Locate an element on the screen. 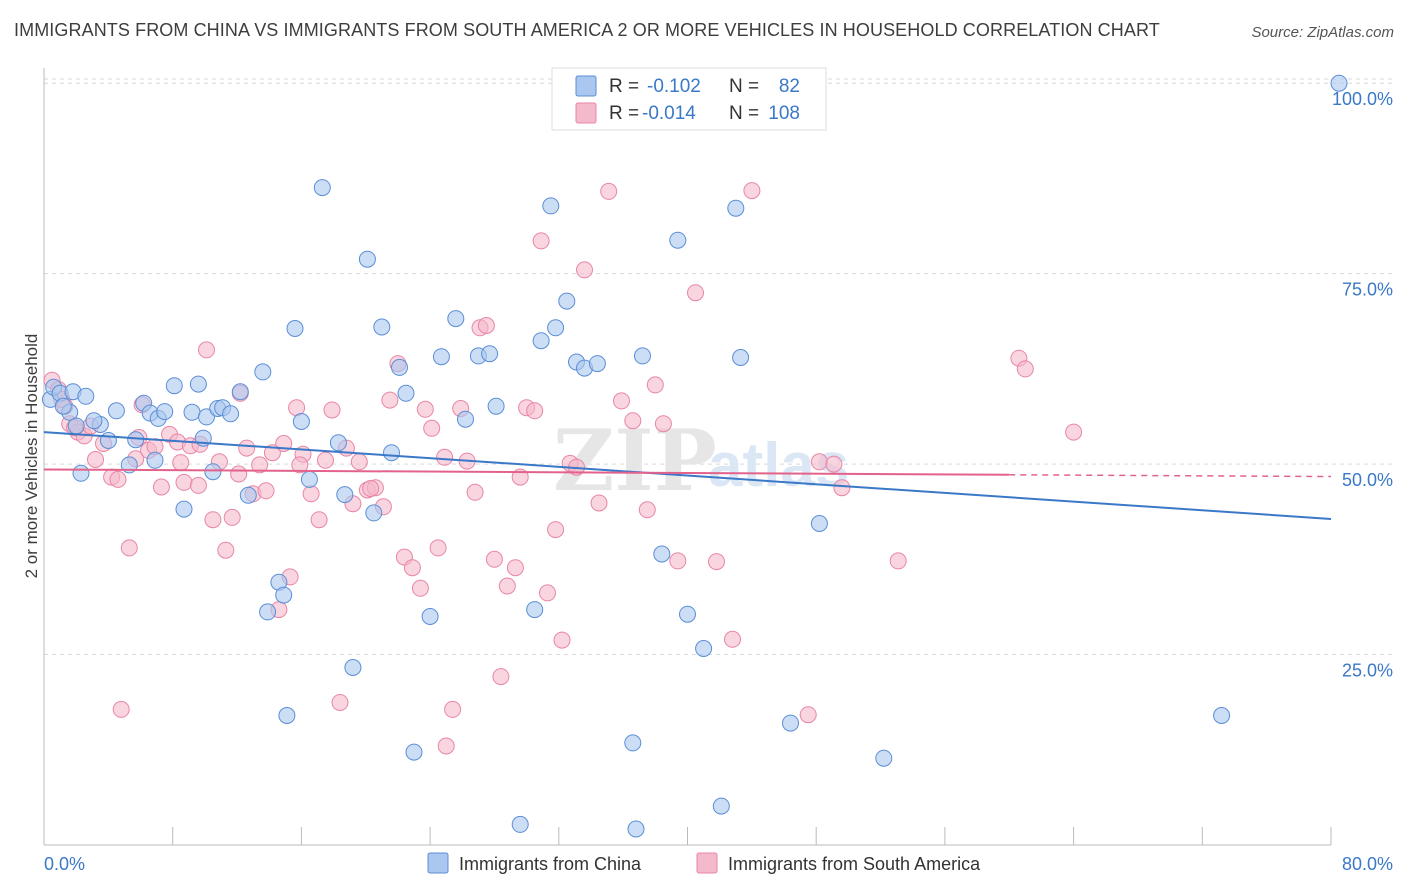 The width and height of the screenshot is (1406, 892). x-tick-label: 0.0% is located at coordinates (64, 864).